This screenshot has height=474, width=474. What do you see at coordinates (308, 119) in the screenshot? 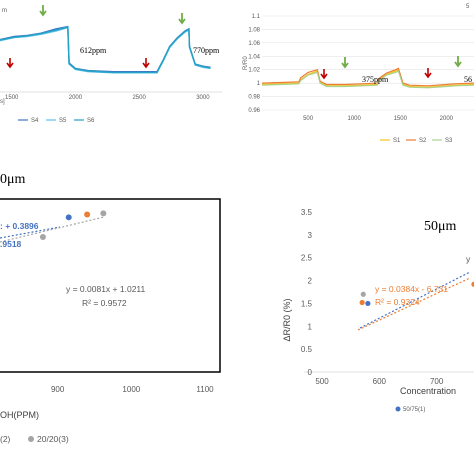
I see `tr-xtick-label: 500` at bounding box center [308, 119].